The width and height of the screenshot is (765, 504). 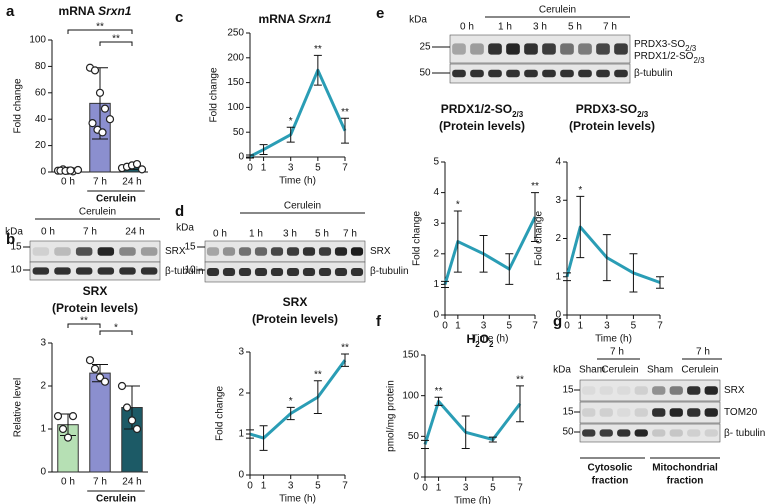 I want to click on protein-label-part: 2/3, so click(x=699, y=60).